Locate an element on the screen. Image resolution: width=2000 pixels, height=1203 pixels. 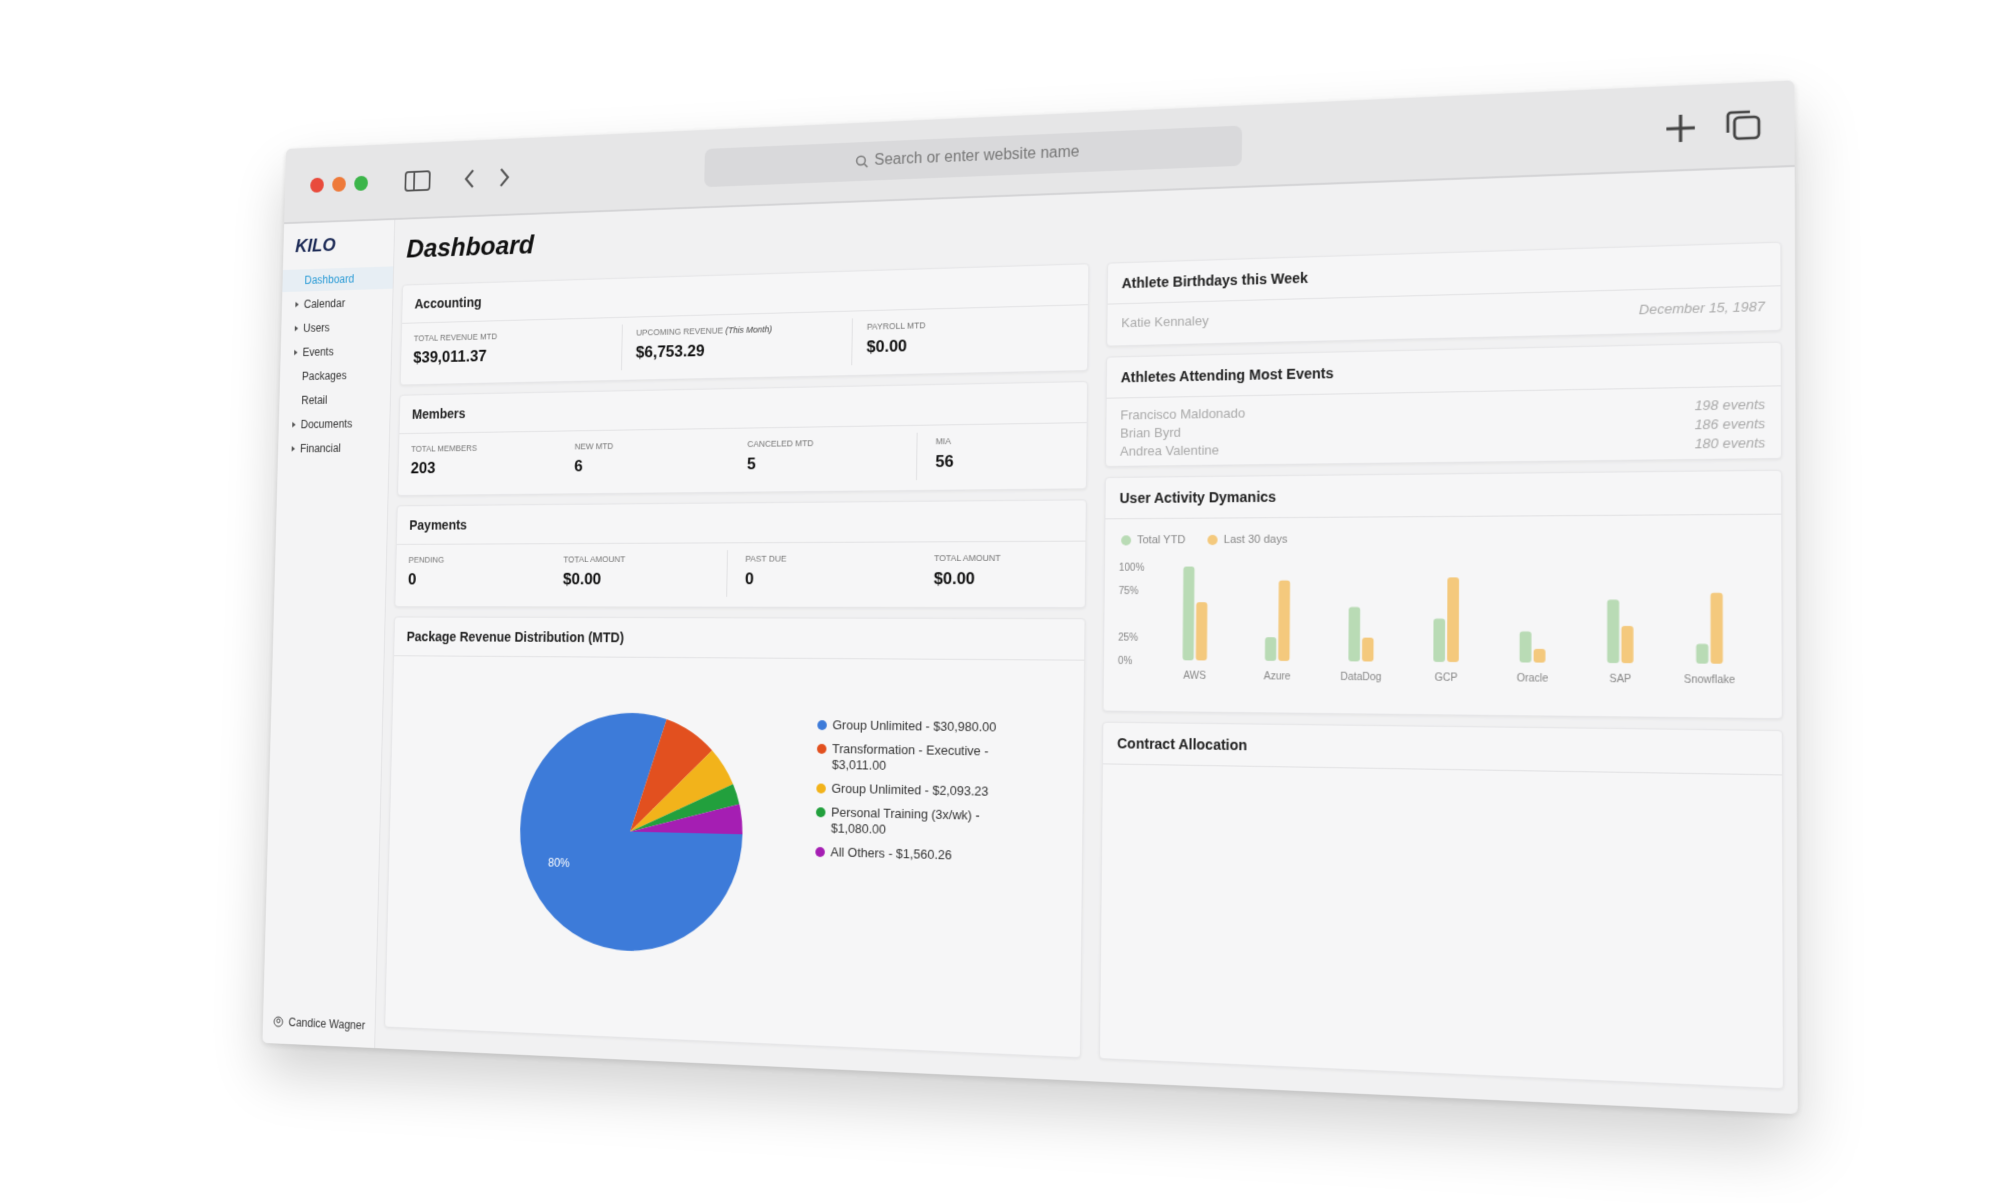
legend-label: Transformation - Executive - $3,011.00 is located at coordinates (910, 757).